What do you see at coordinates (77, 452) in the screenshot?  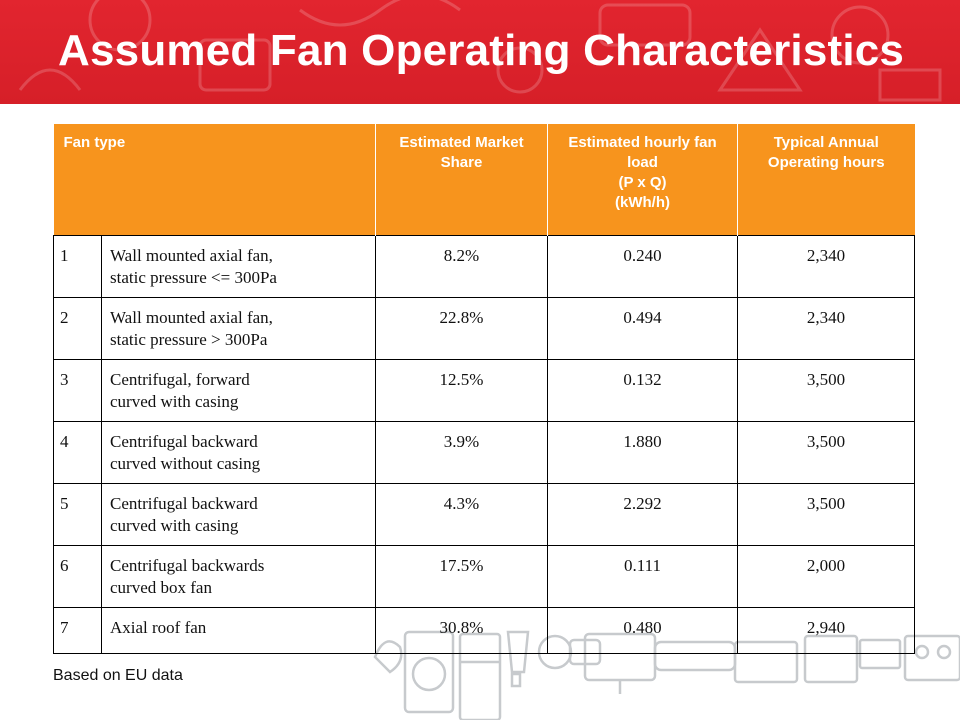 I see `row-number: 4` at bounding box center [77, 452].